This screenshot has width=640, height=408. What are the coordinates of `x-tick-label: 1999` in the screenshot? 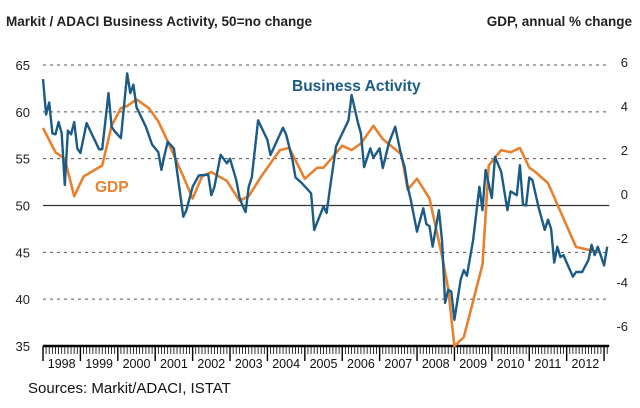 It's located at (99, 364).